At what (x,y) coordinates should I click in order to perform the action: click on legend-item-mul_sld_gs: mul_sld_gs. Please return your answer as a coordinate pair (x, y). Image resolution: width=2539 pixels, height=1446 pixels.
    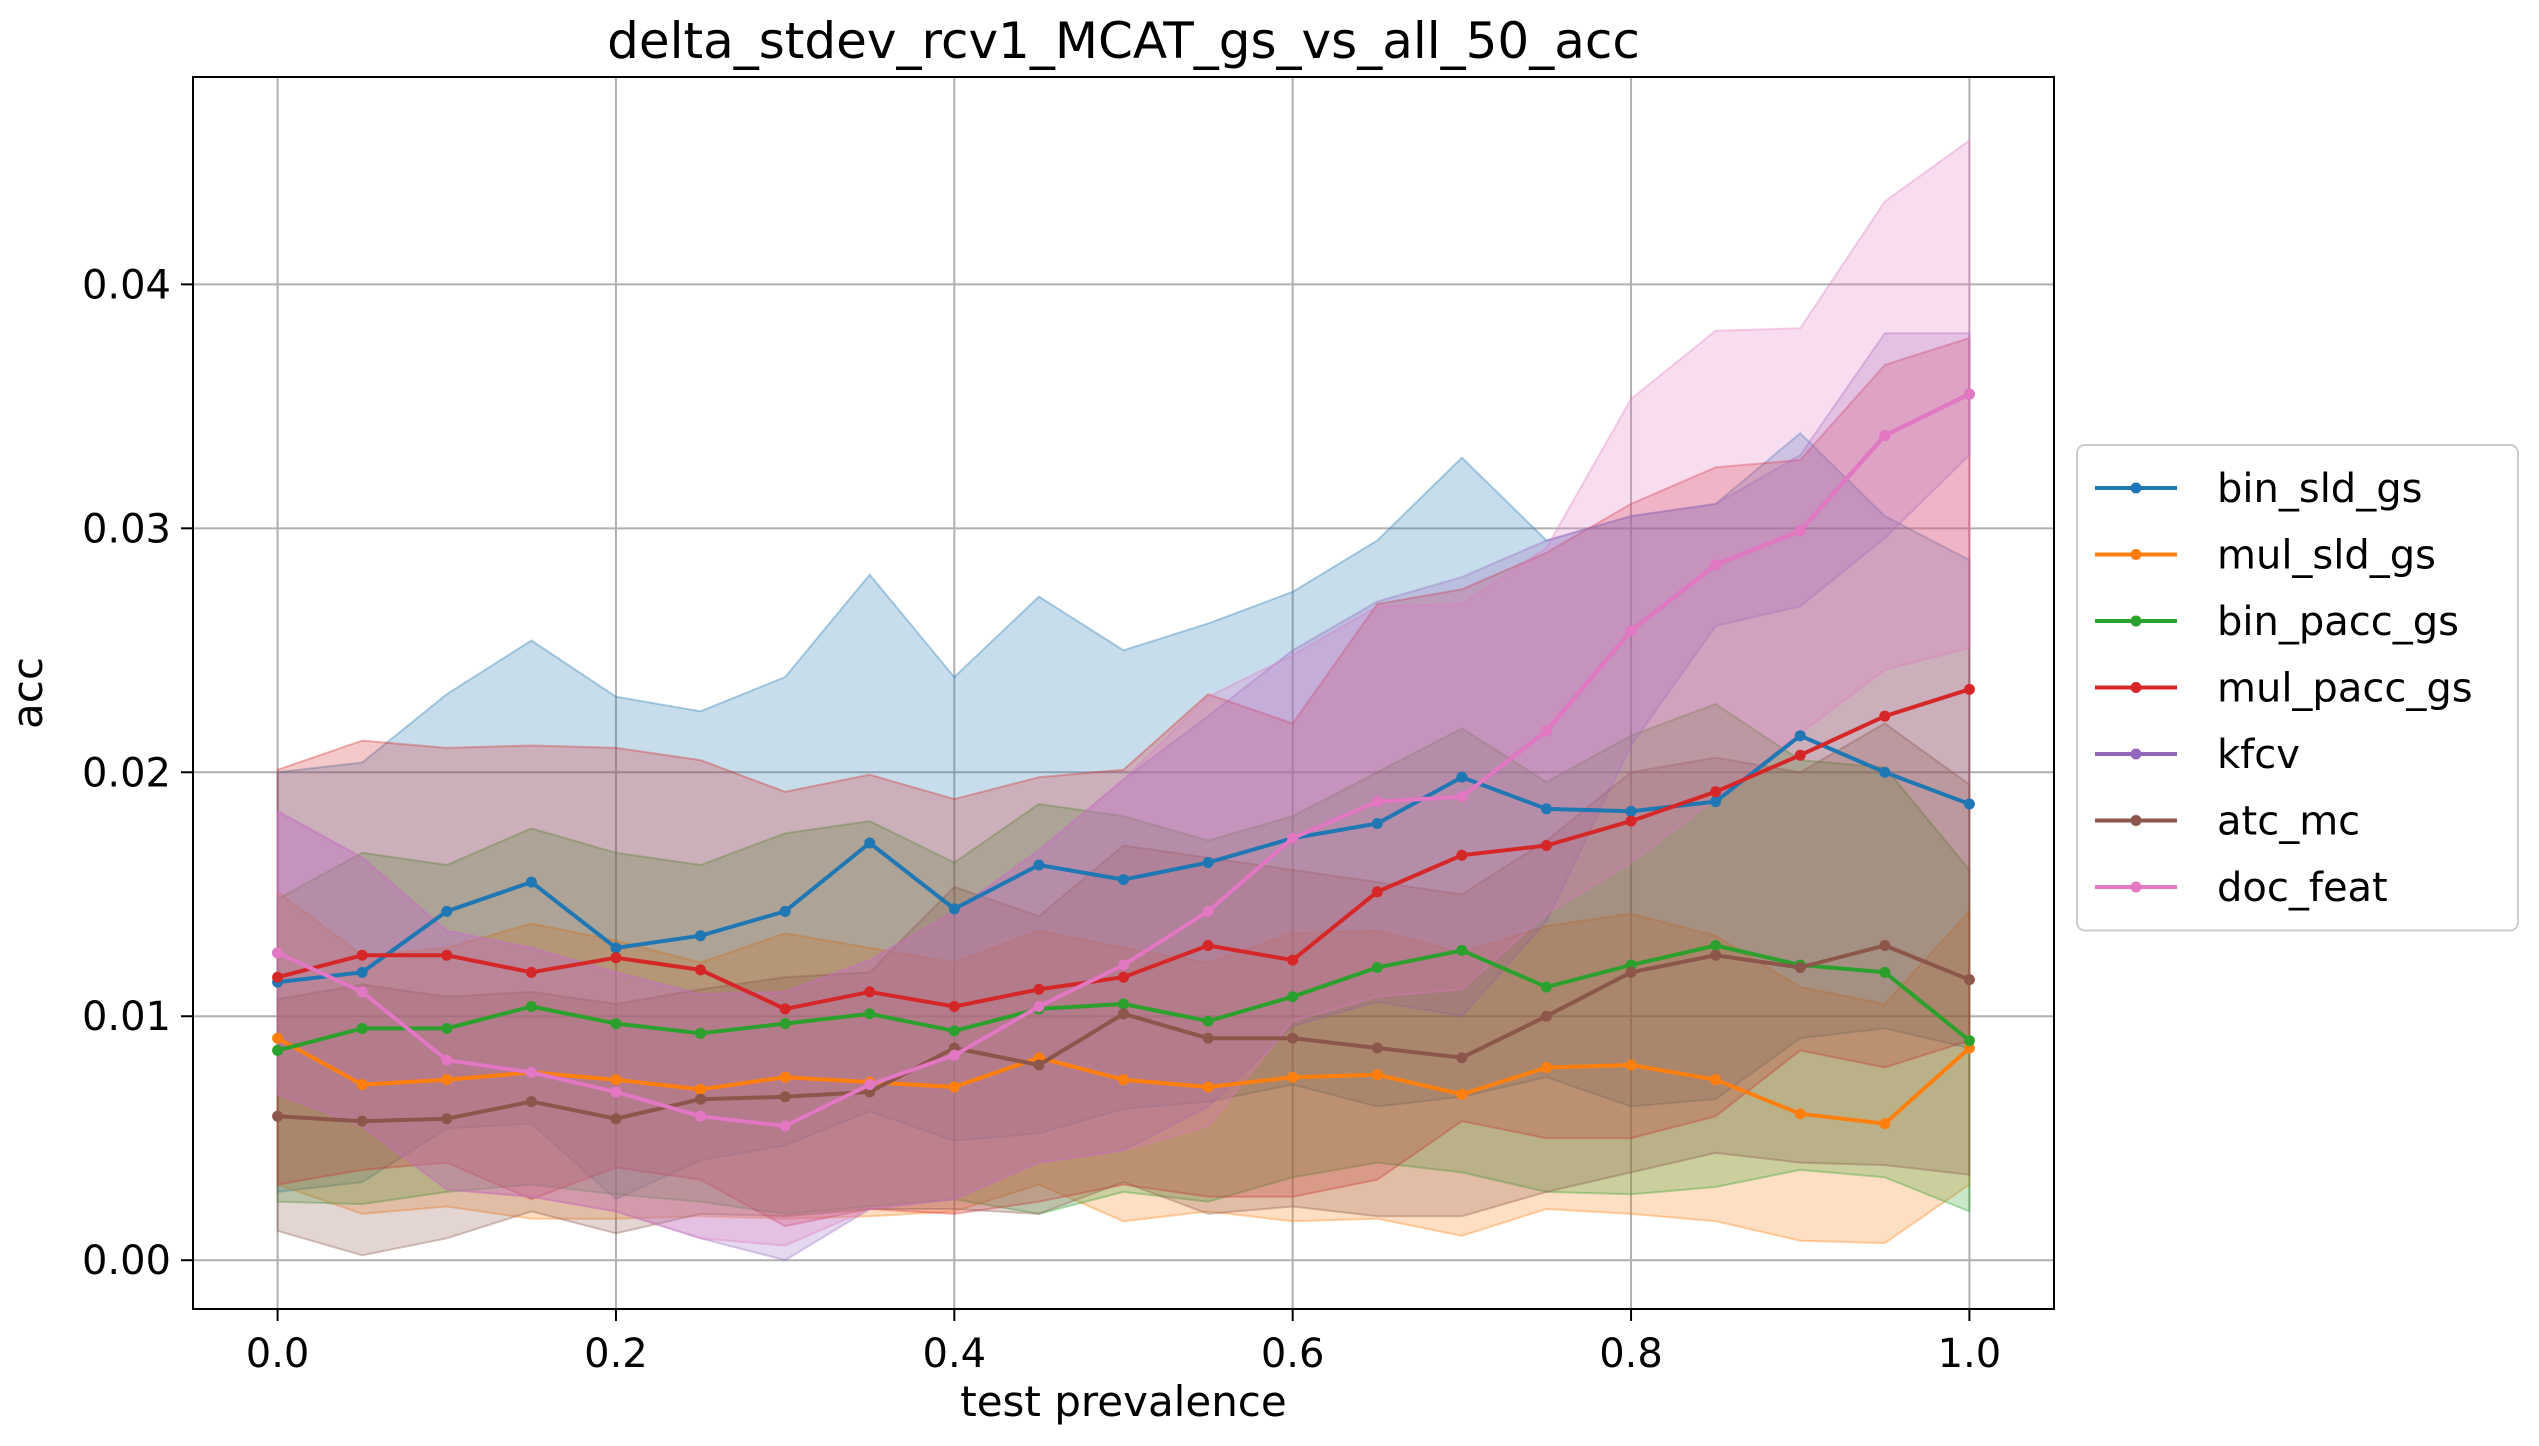
    Looking at the image, I should click on (2265, 556).